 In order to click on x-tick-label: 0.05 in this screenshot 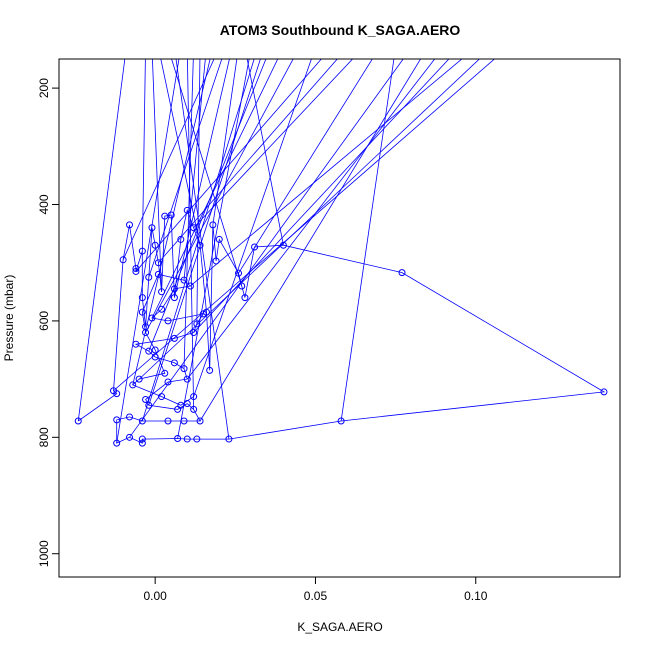, I will do `click(316, 596)`.